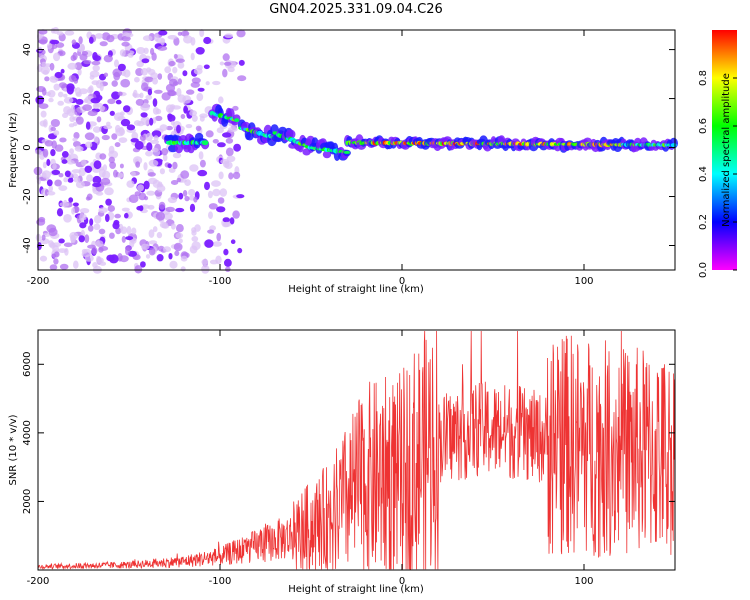 The image size is (750, 600). I want to click on snr-x-tick-label: 100, so click(583, 581).